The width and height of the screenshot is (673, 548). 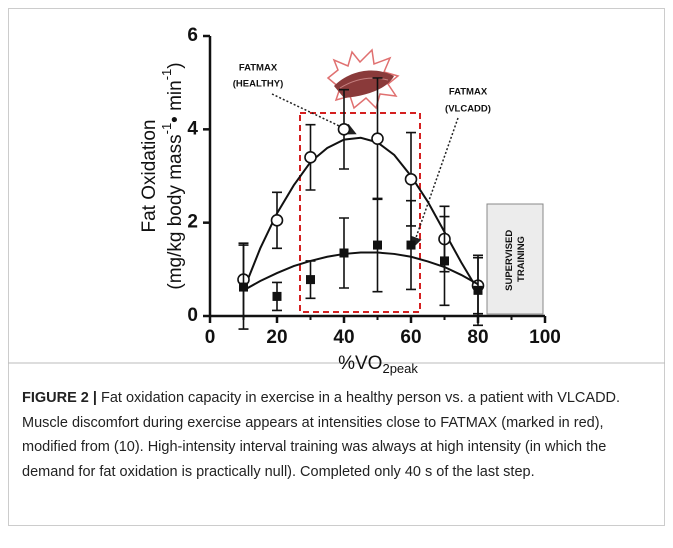 I want to click on x-axis-title: %VO2peak, so click(x=378, y=364).